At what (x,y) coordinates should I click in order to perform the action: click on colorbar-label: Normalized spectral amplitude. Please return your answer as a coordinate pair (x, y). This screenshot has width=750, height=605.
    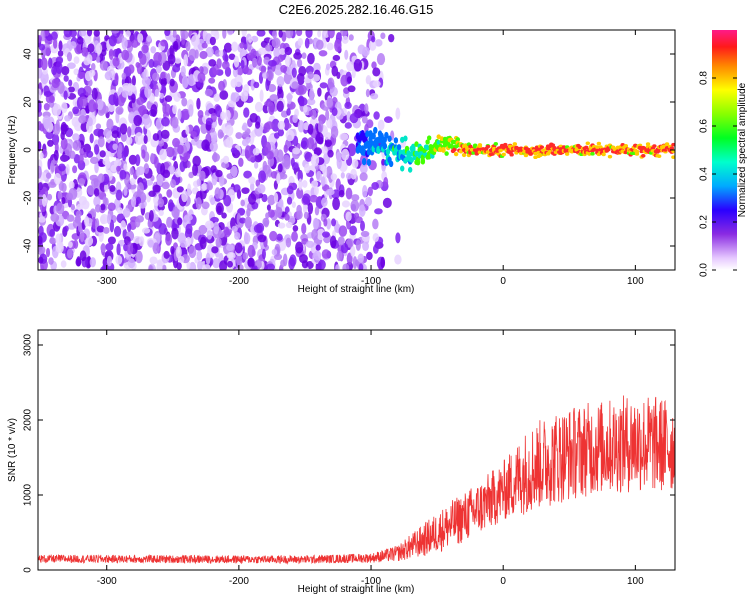
    Looking at the image, I should click on (742, 149).